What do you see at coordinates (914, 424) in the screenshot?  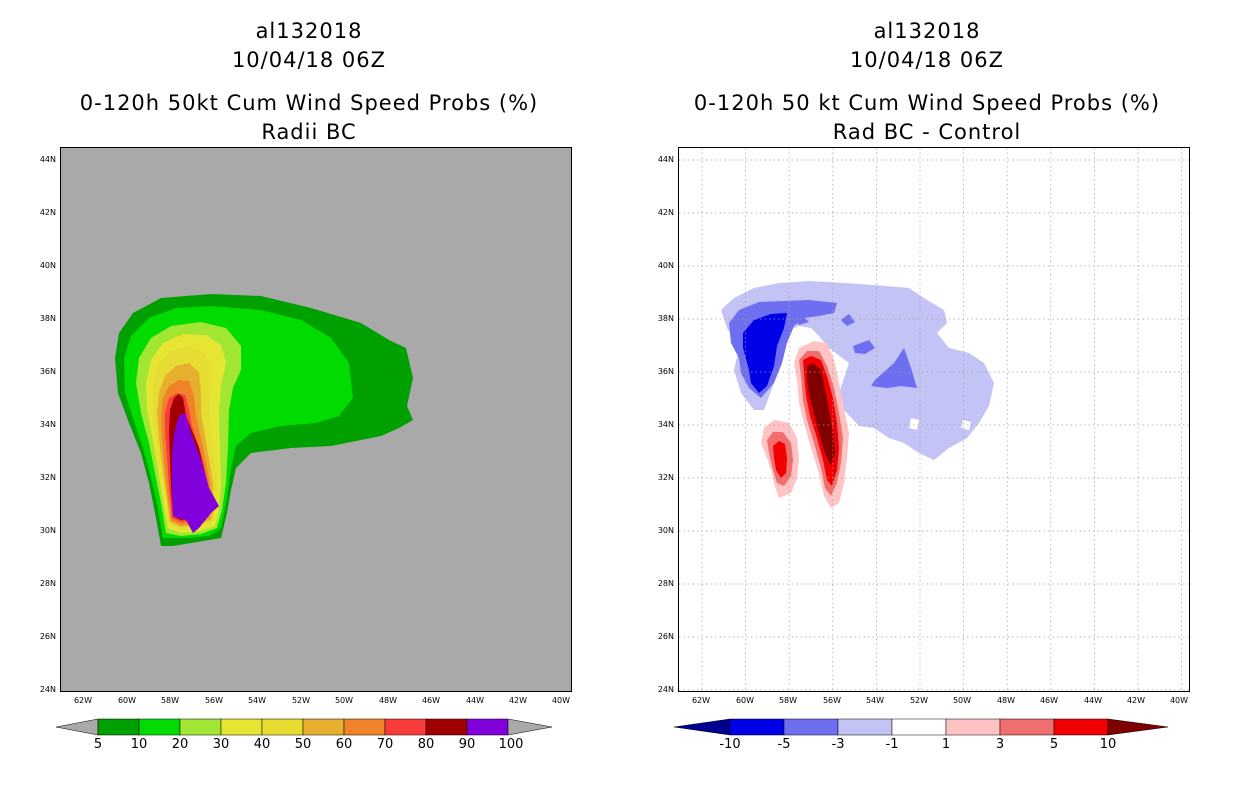 I see `contour-gap` at bounding box center [914, 424].